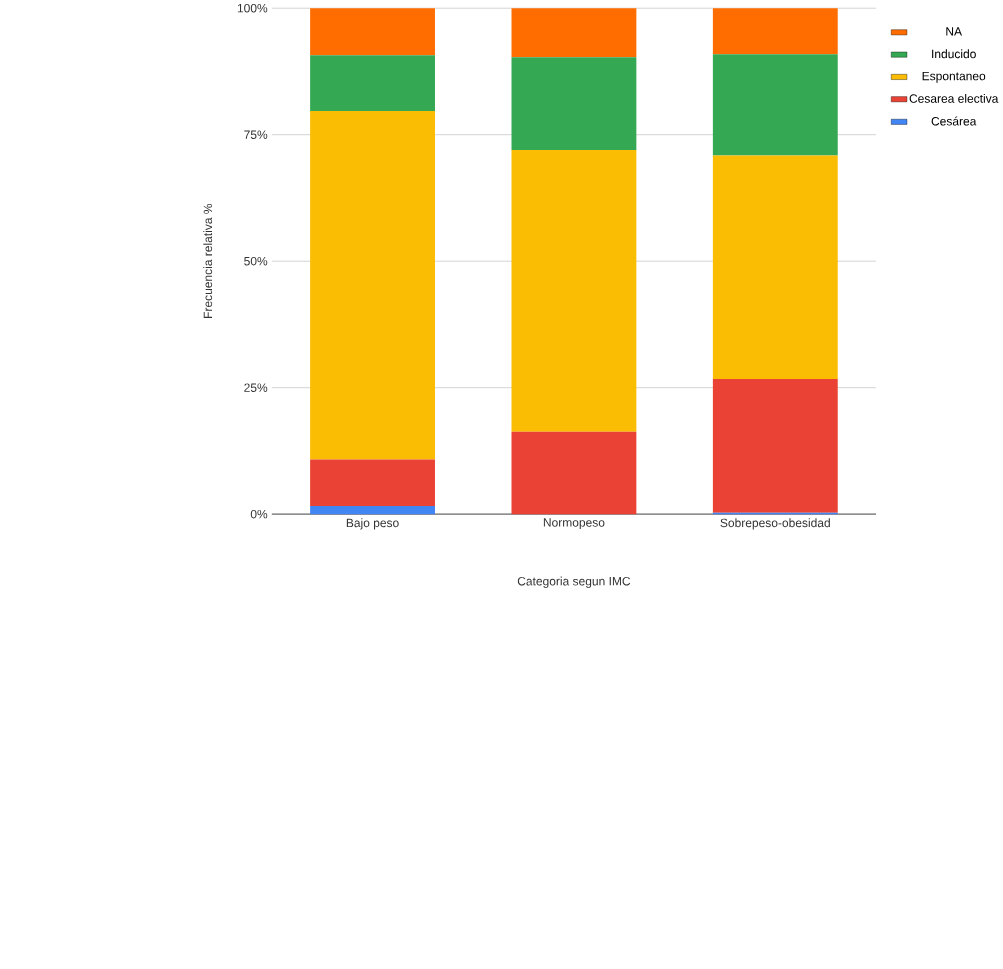 The image size is (1003, 969). What do you see at coordinates (954, 98) in the screenshot?
I see `legend-label: Cesarea electiva` at bounding box center [954, 98].